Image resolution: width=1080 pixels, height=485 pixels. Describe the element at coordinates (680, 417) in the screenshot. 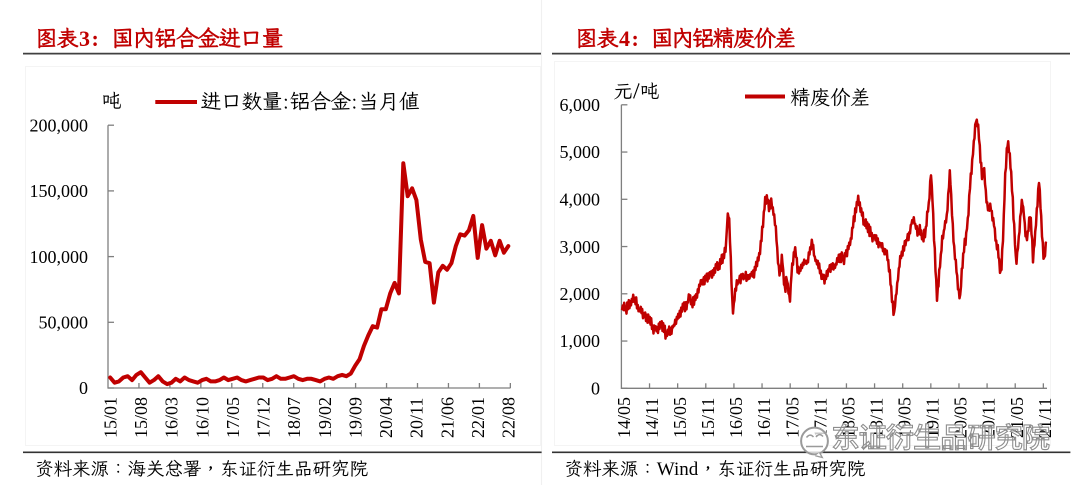

I see `svg-text: 15/05` at that location.